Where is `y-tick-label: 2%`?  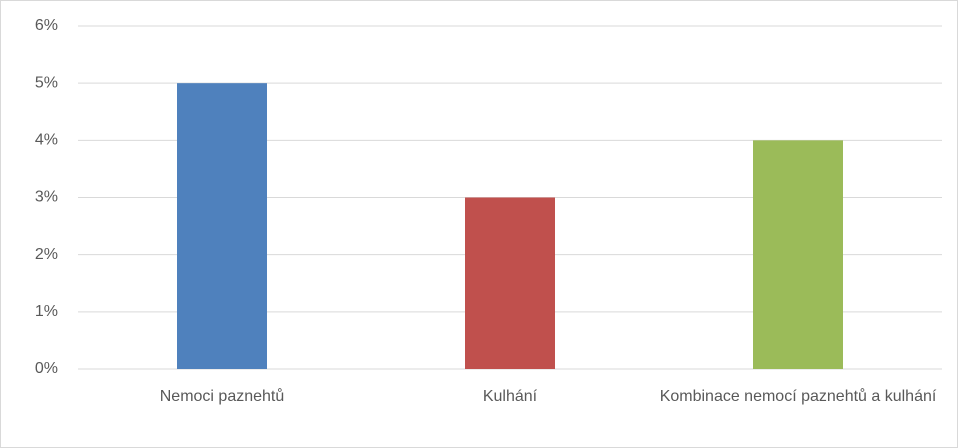 y-tick-label: 2% is located at coordinates (46, 254).